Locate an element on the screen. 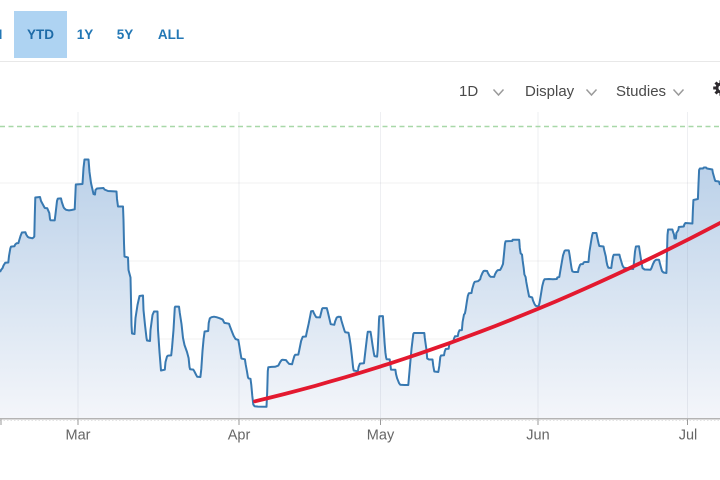  svg-text: Jun is located at coordinates (537, 436).